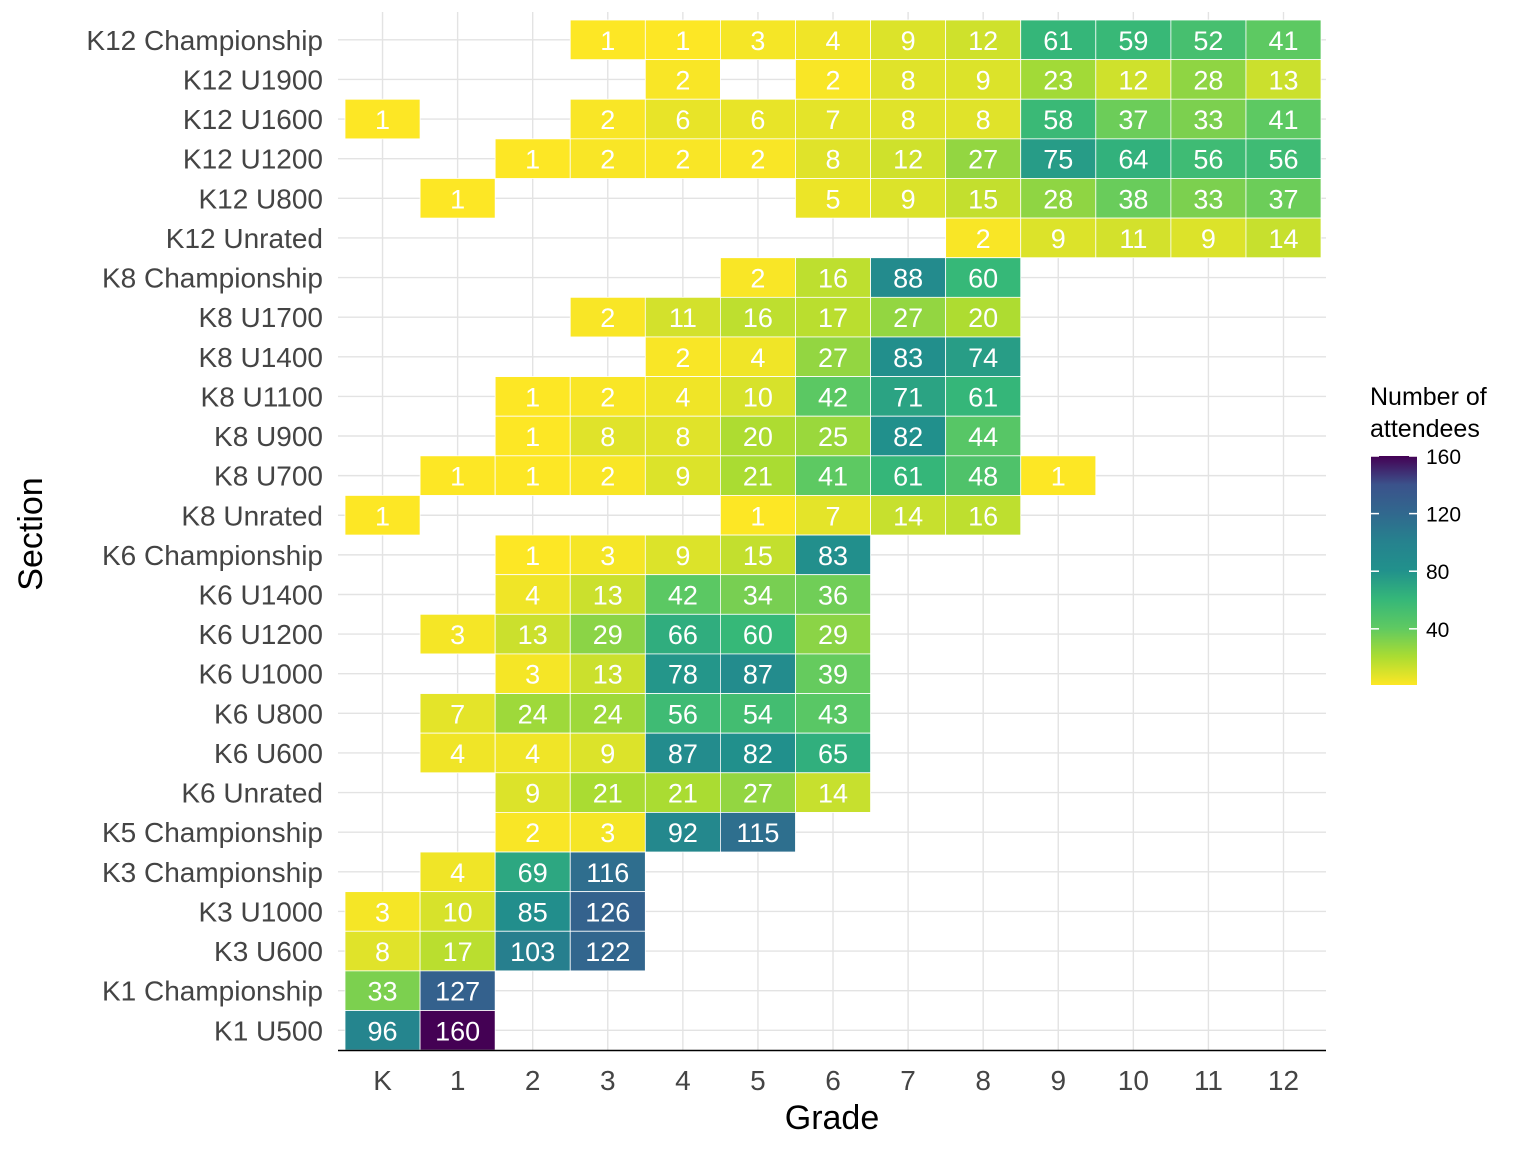 The width and height of the screenshot is (1536, 1152). Describe the element at coordinates (244, 238) in the screenshot. I see `y-tick-label: K12 Unrated` at that location.